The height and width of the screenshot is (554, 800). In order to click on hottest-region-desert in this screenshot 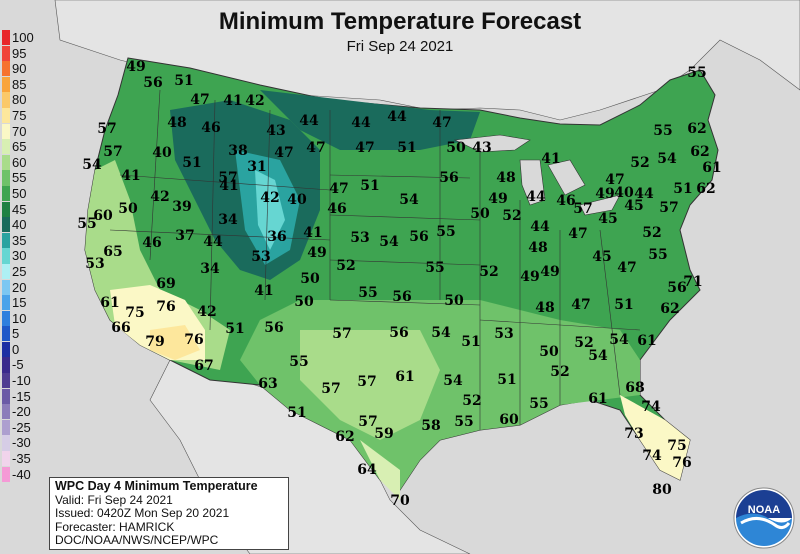, I will do `click(175, 342)`.